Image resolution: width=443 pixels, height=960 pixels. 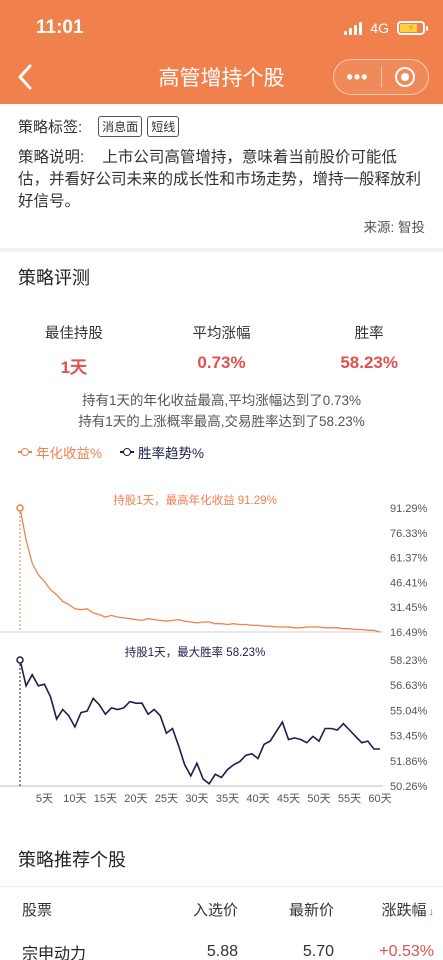 I want to click on table-row: 宗申动力 5.88 5.70 +0.53%, so click(x=221, y=946).